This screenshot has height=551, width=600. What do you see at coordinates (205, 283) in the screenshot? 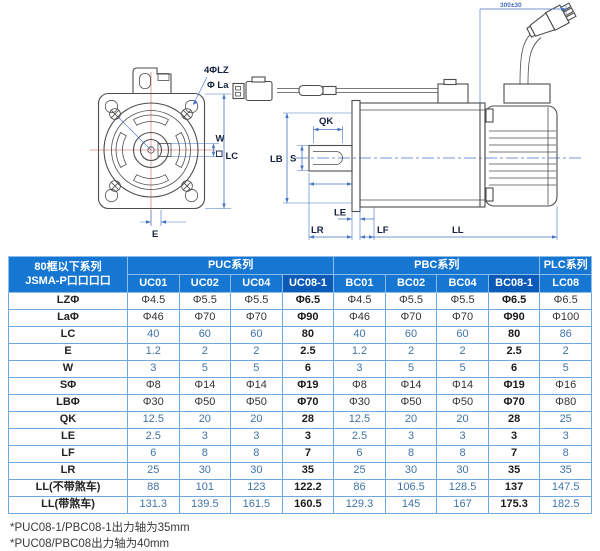
I see `model-column-header: UC02` at bounding box center [205, 283].